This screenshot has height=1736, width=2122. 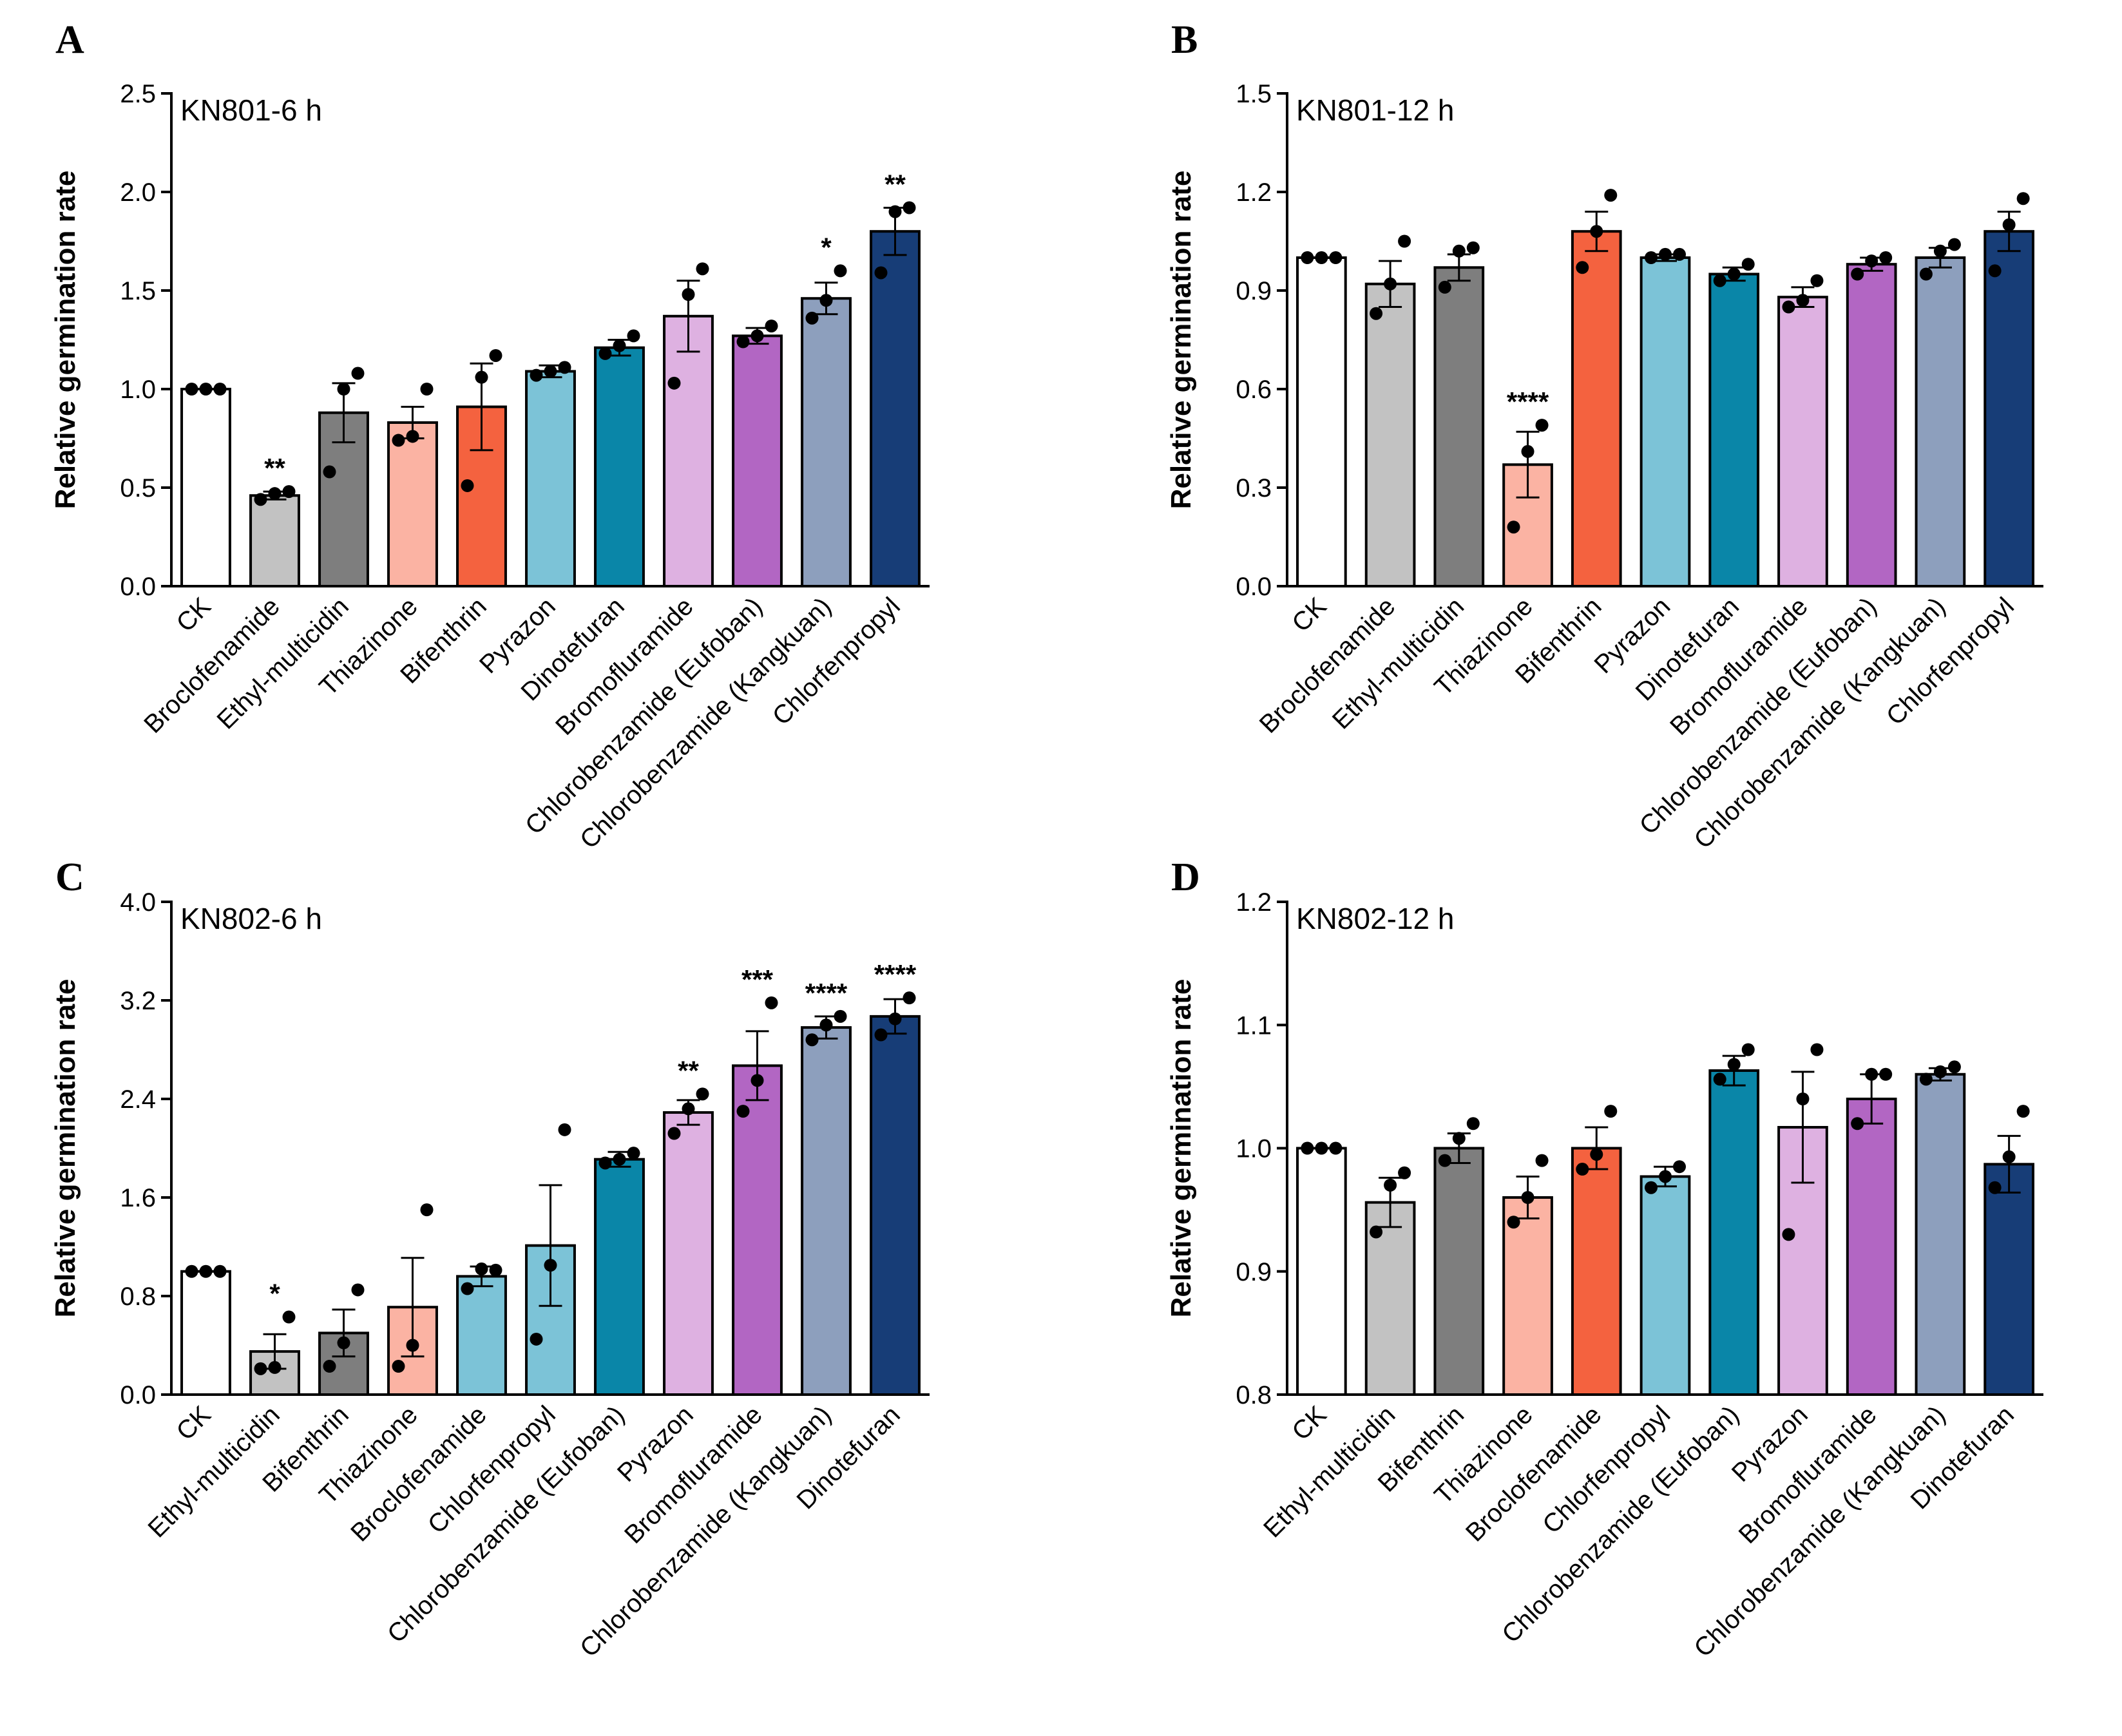 What do you see at coordinates (1184, 40) in the screenshot?
I see `panel-b-letter: B` at bounding box center [1184, 40].